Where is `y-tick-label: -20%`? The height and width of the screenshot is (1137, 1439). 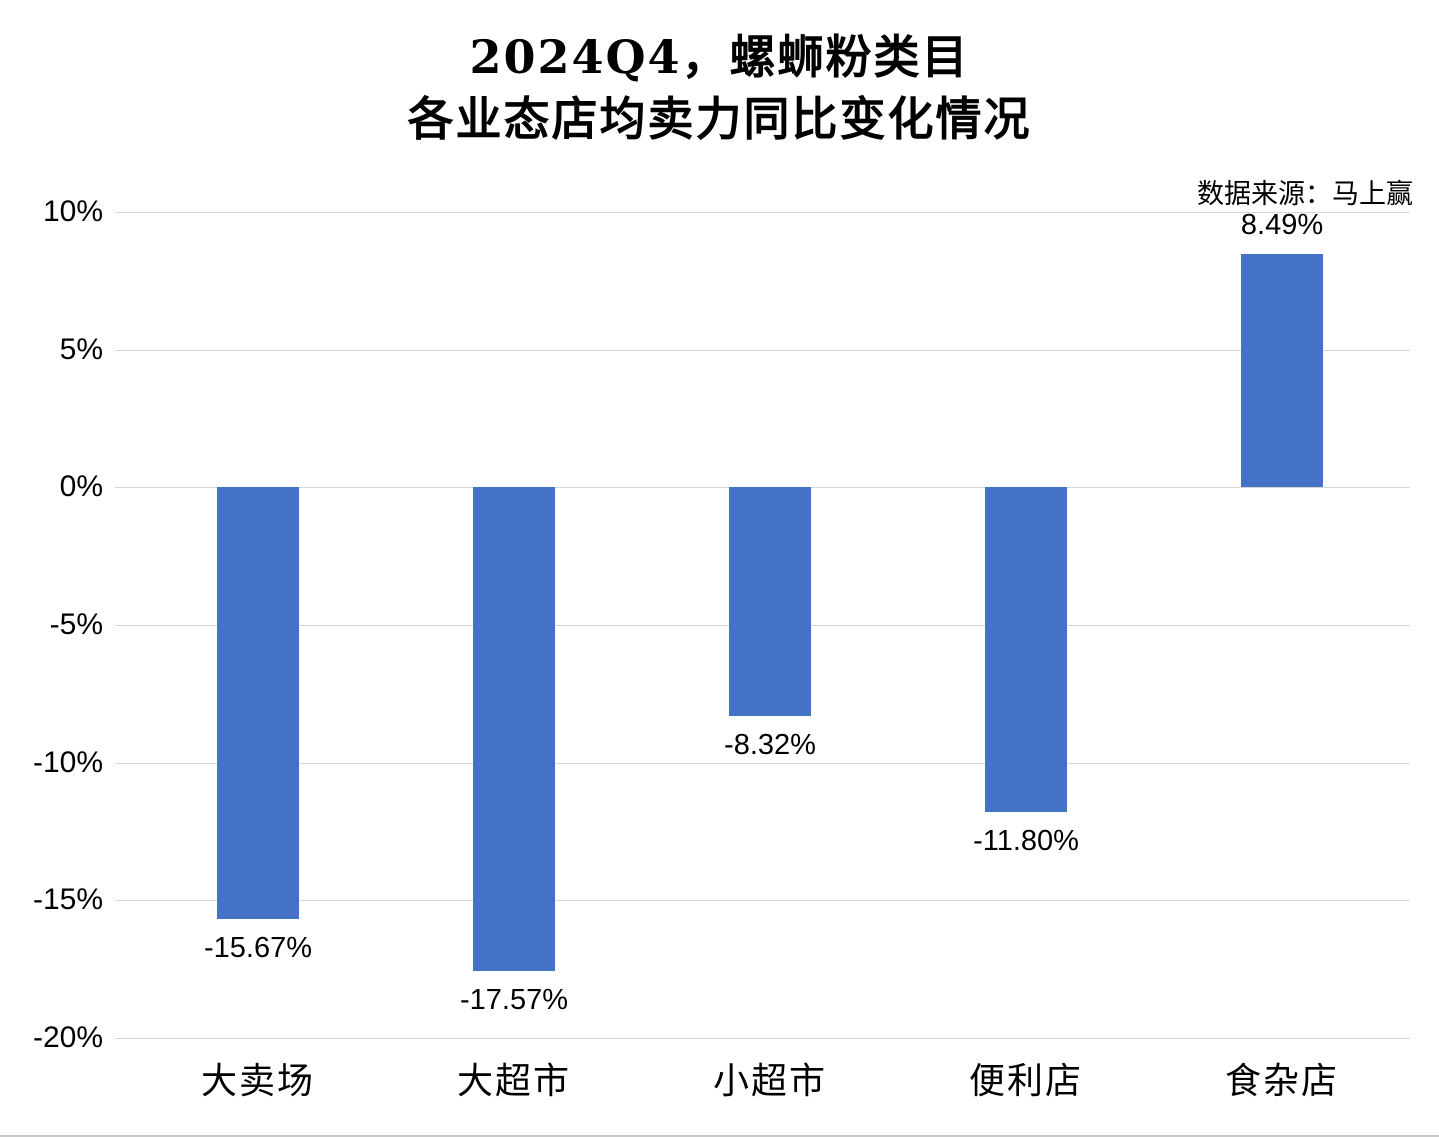
y-tick-label: -20% is located at coordinates (67, 1037).